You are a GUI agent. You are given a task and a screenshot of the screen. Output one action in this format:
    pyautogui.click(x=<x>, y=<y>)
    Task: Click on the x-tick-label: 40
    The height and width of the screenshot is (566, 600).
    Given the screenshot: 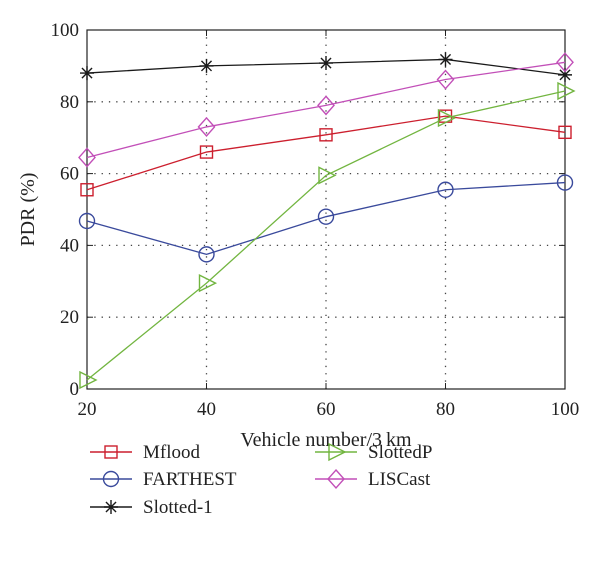 What is the action you would take?
    pyautogui.click(x=206, y=409)
    